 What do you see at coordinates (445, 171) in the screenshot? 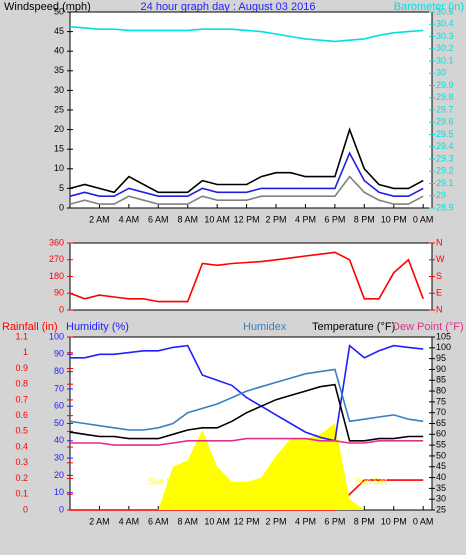
I see `y2-tick-label: 29.2` at bounding box center [445, 171].